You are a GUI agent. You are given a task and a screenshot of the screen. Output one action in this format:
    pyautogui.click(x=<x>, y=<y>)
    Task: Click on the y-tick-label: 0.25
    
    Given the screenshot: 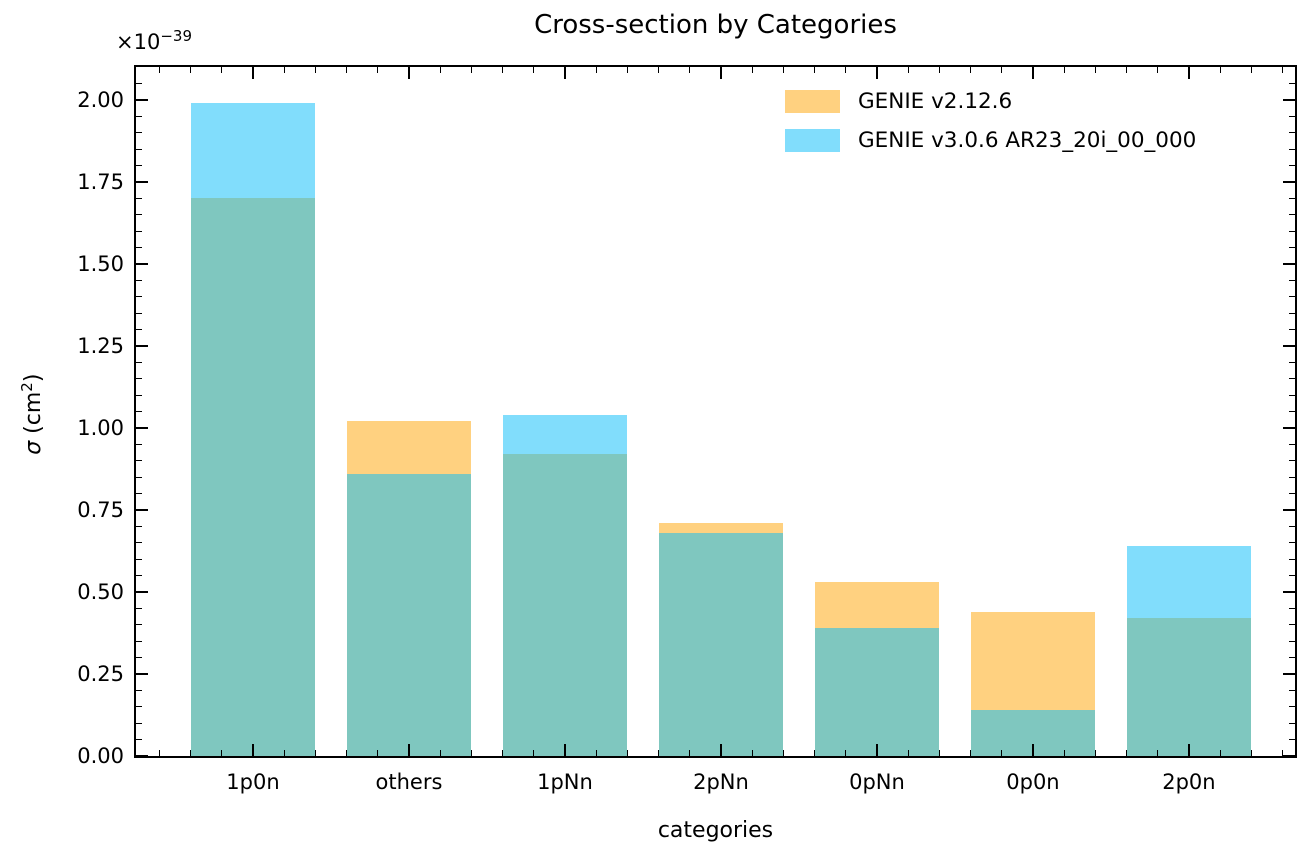 What is the action you would take?
    pyautogui.click(x=100, y=673)
    